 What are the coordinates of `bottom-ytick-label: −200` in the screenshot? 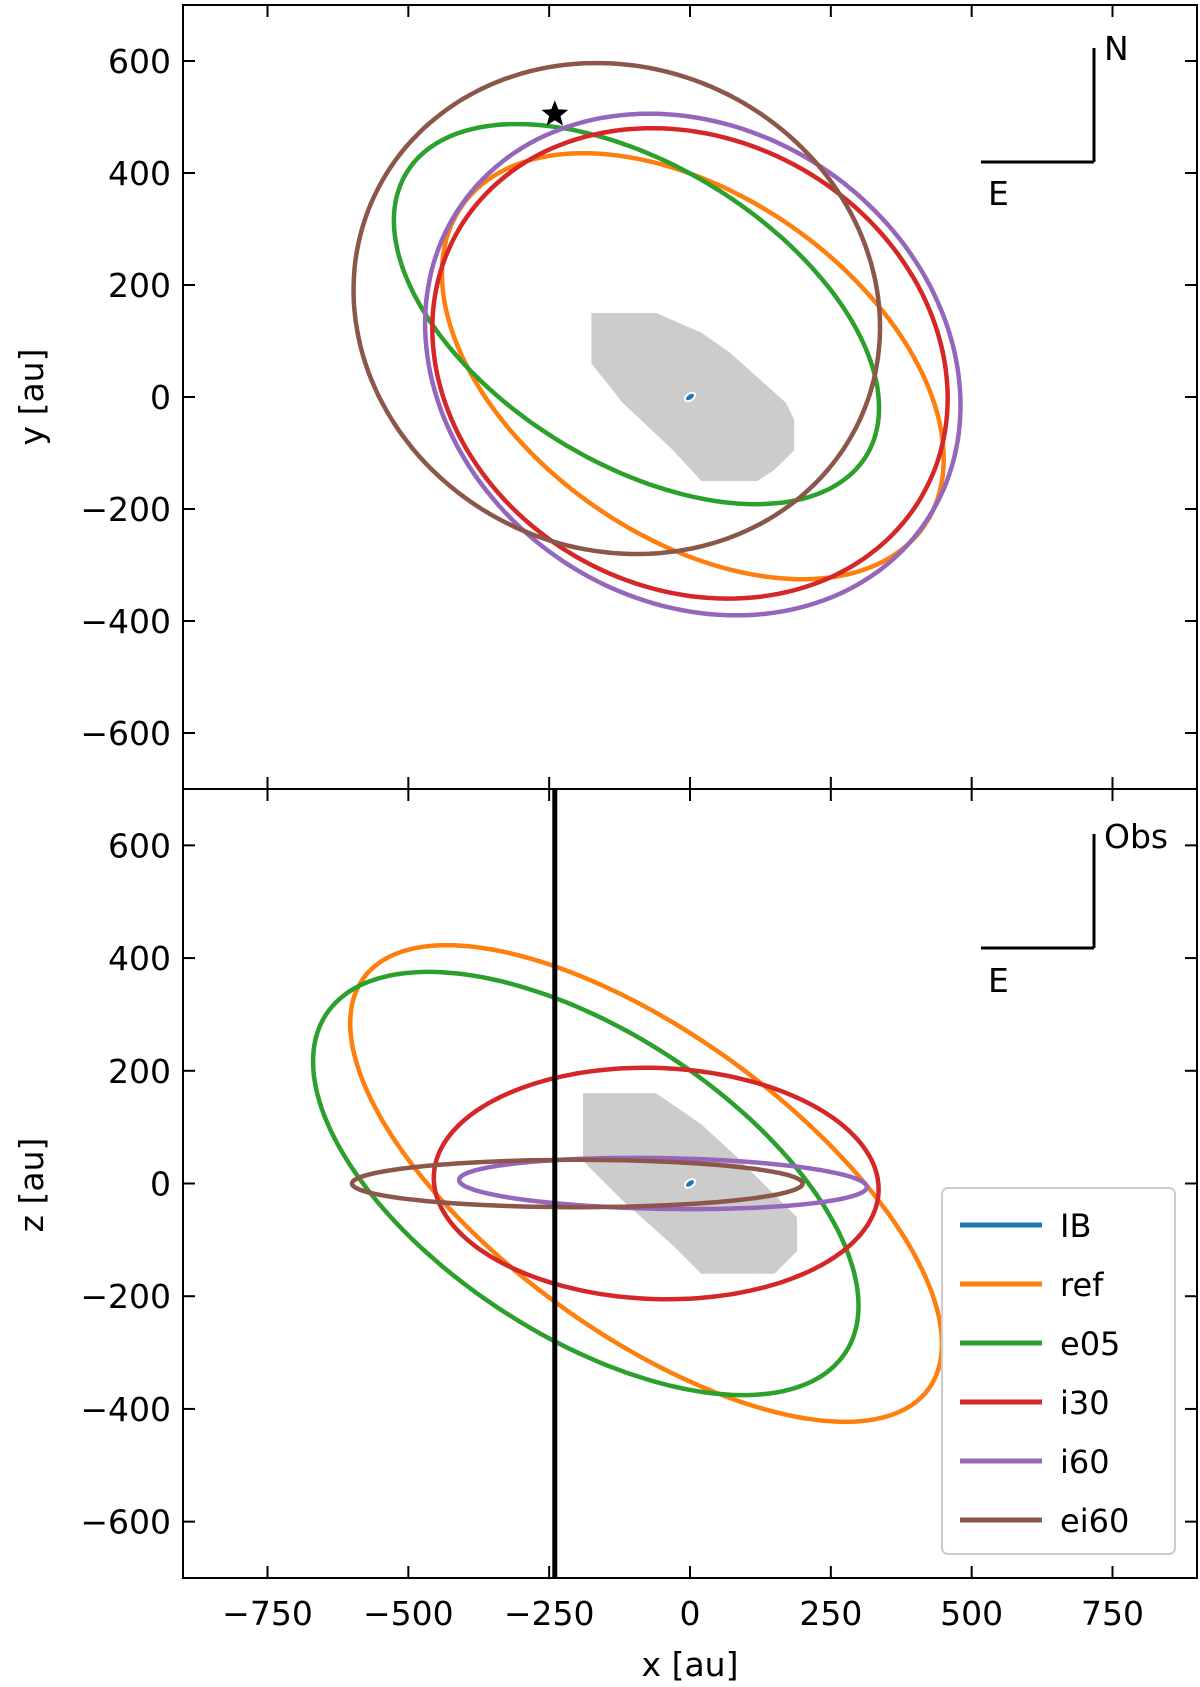 It's located at (125, 1296).